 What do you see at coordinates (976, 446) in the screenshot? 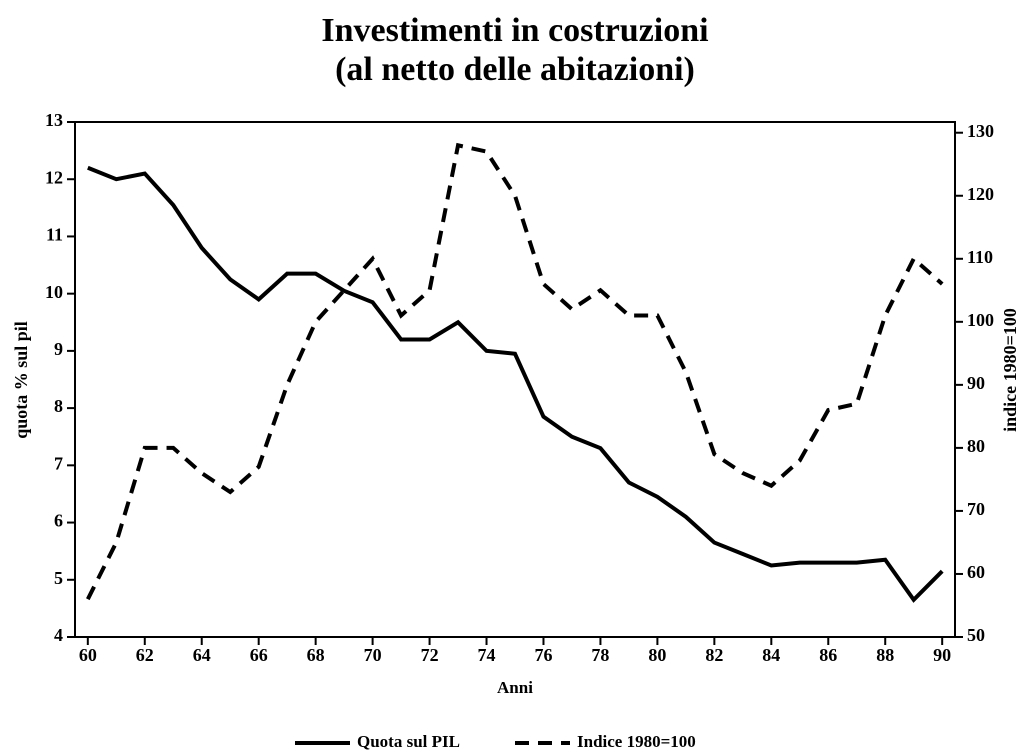
I see `y2-tick-label: 80` at bounding box center [976, 446].